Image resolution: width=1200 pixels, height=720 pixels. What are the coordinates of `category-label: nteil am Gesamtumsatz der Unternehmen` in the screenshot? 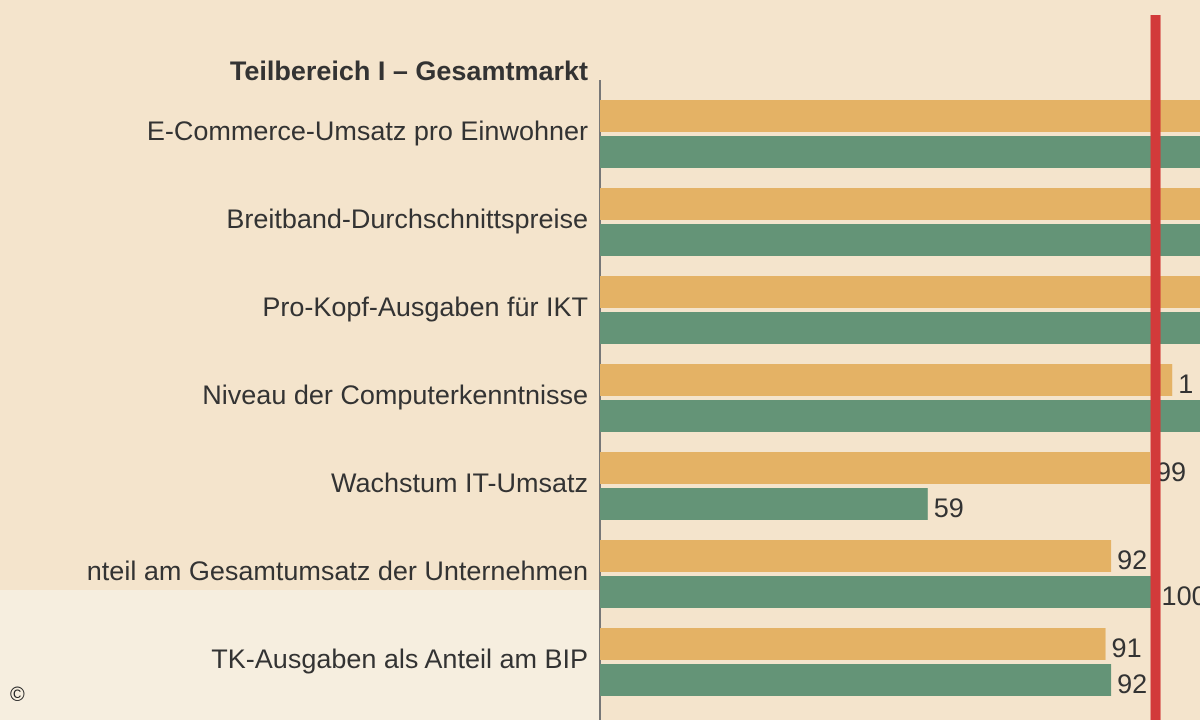 It's located at (337, 571).